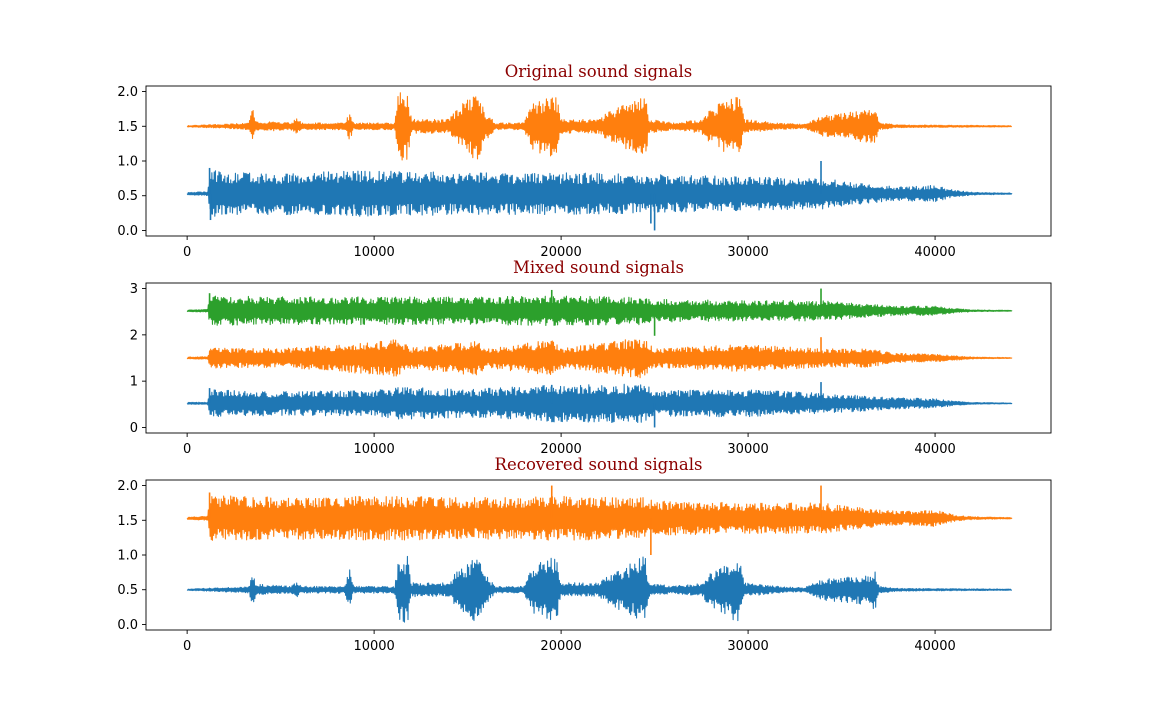 The width and height of the screenshot is (1168, 708). What do you see at coordinates (934, 252) in the screenshot?
I see `x-tick-label-original-4: 40000` at bounding box center [934, 252].